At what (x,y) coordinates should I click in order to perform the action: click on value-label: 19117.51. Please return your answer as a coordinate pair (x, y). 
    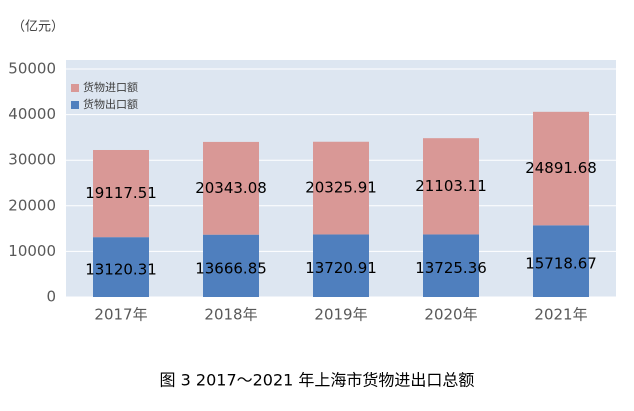
    Looking at the image, I should click on (121, 193).